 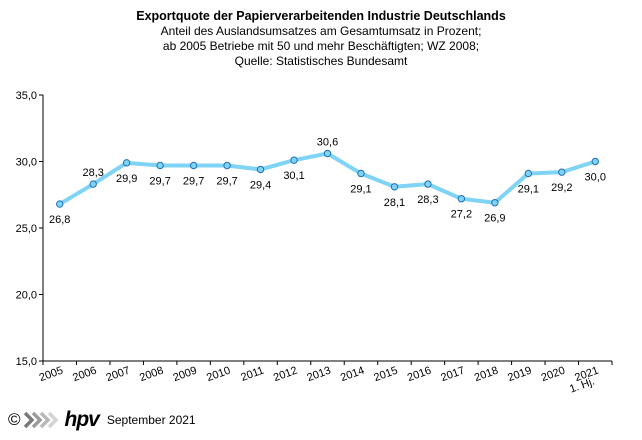 What do you see at coordinates (126, 179) in the screenshot?
I see `data-label: 29,9` at bounding box center [126, 179].